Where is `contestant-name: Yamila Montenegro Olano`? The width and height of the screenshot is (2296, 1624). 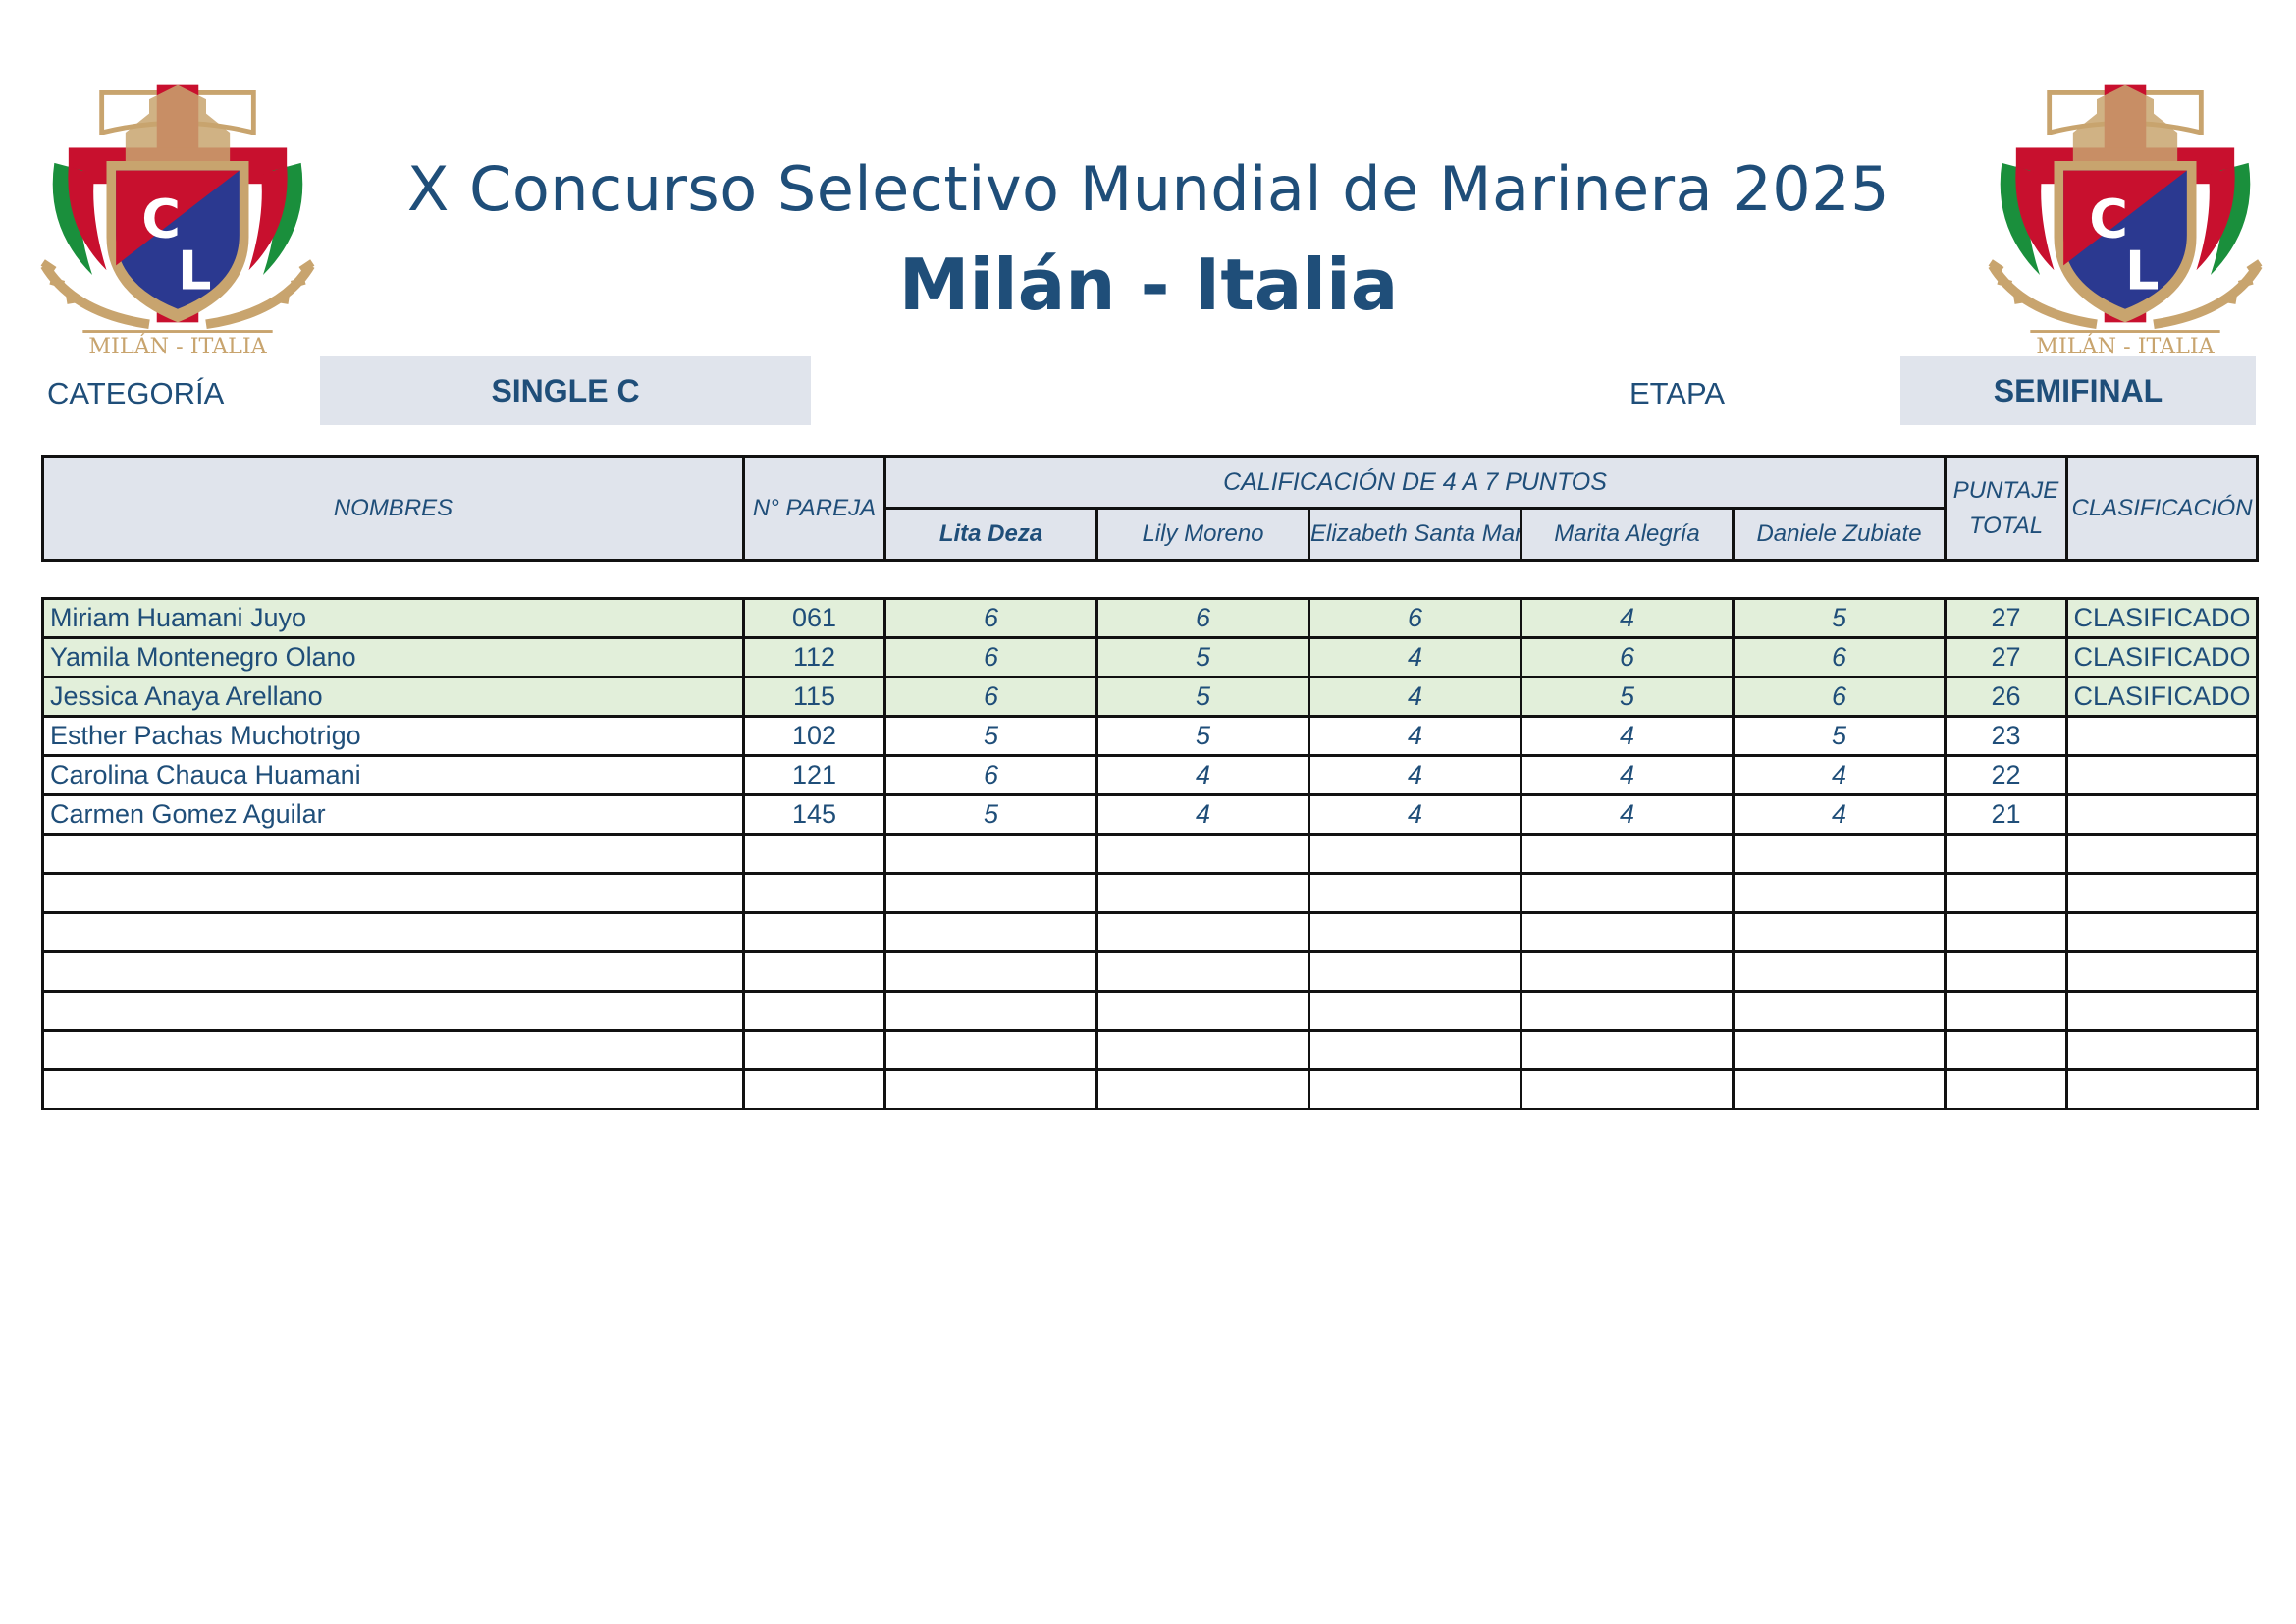
contestant-name: Yamila Montenegro Olano is located at coordinates (393, 657).